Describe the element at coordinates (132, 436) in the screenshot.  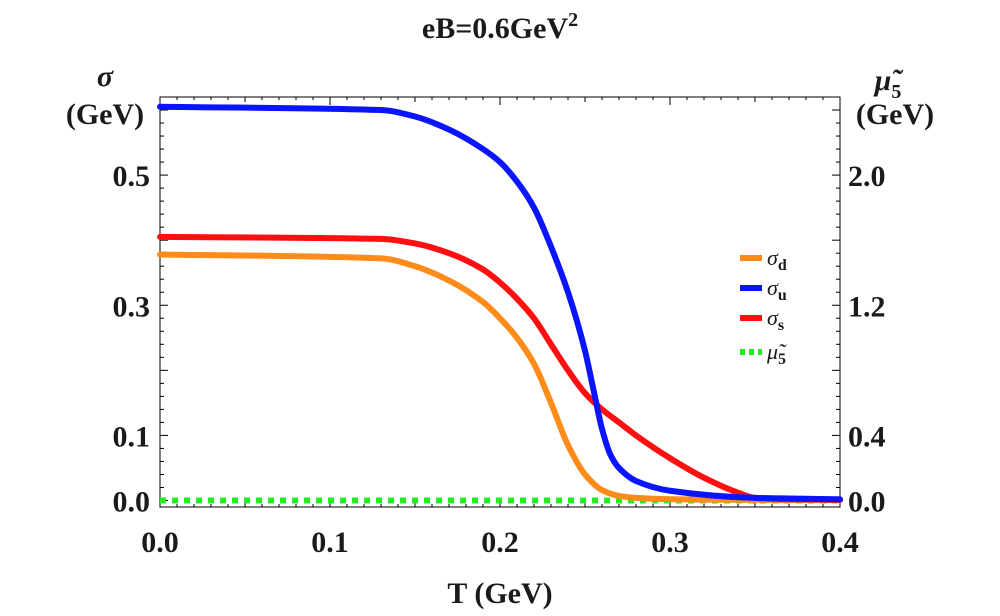
I see `y-left-tick-label: 0.1` at that location.